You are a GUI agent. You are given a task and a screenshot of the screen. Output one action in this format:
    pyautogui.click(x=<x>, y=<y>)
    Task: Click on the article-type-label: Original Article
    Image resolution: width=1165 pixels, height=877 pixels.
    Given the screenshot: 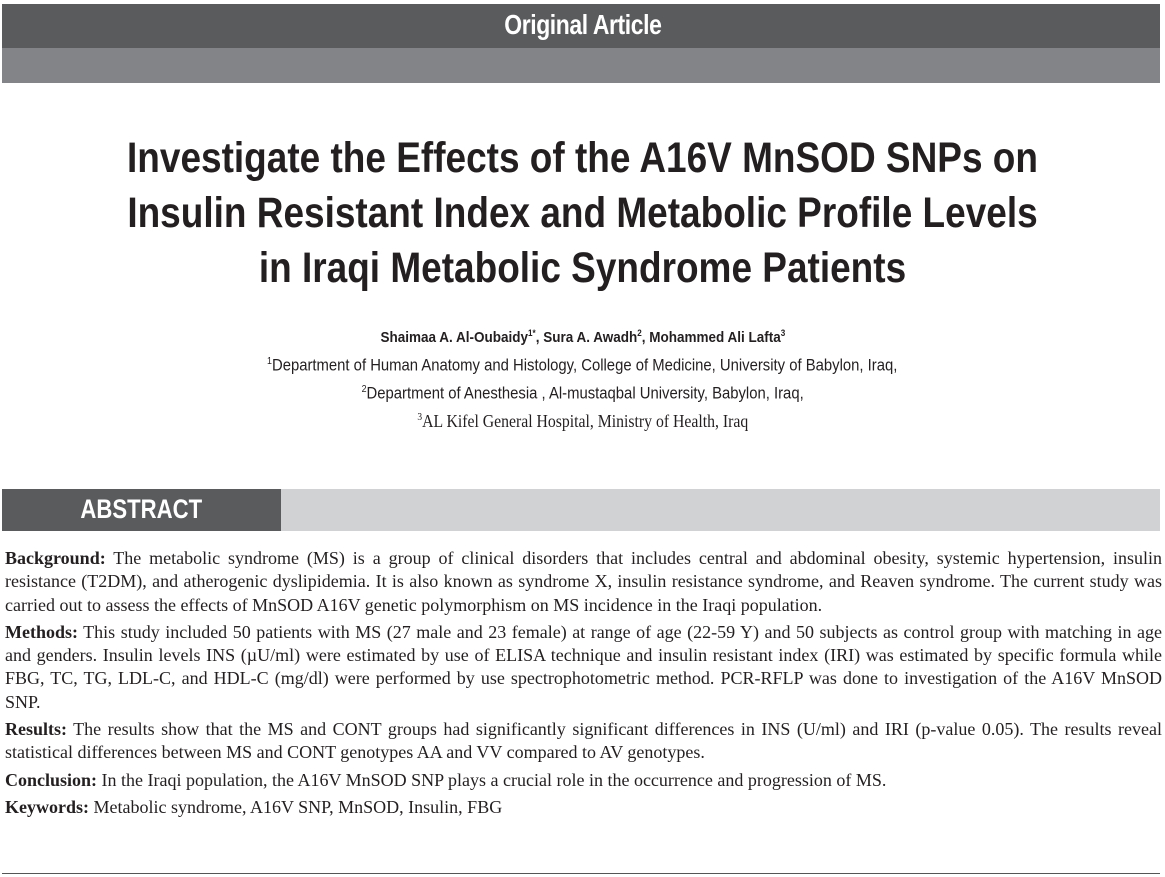 What is the action you would take?
    pyautogui.click(x=582, y=24)
    